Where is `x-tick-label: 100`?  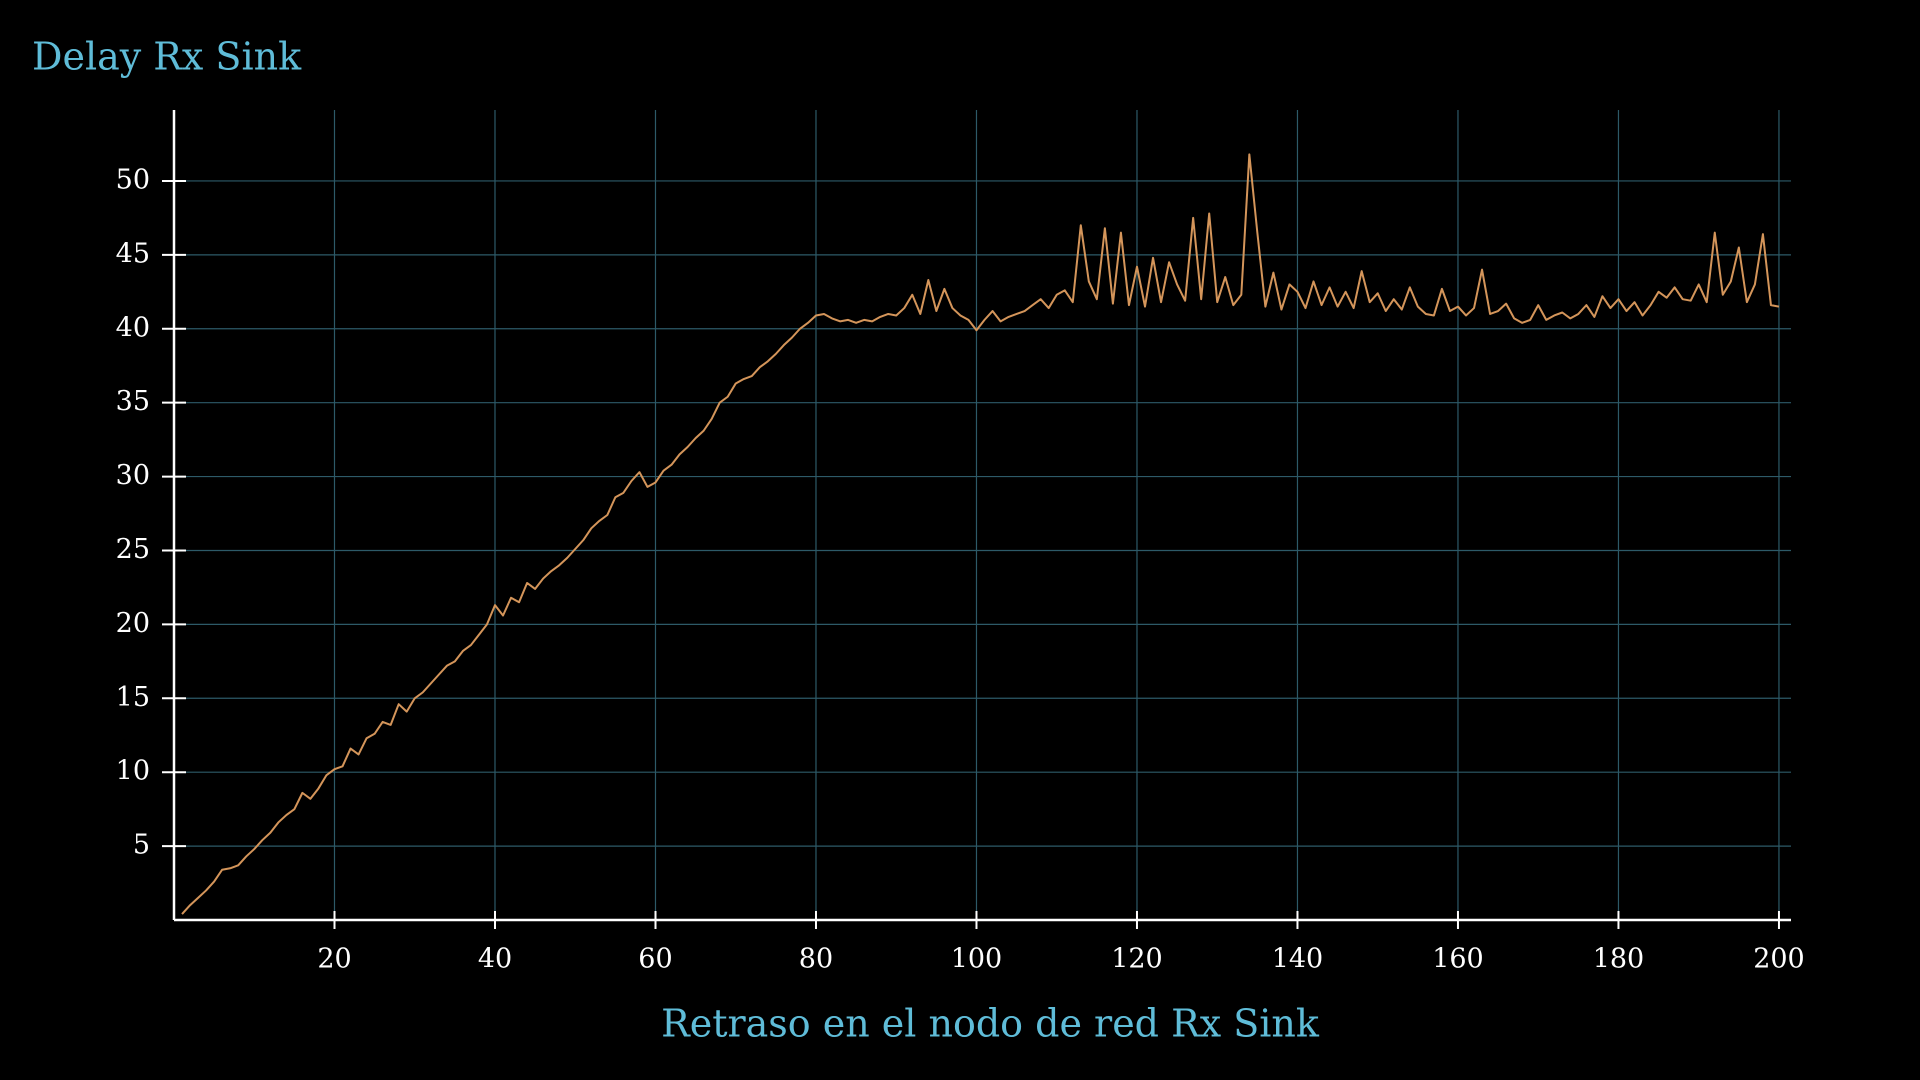 x-tick-label: 100 is located at coordinates (977, 959).